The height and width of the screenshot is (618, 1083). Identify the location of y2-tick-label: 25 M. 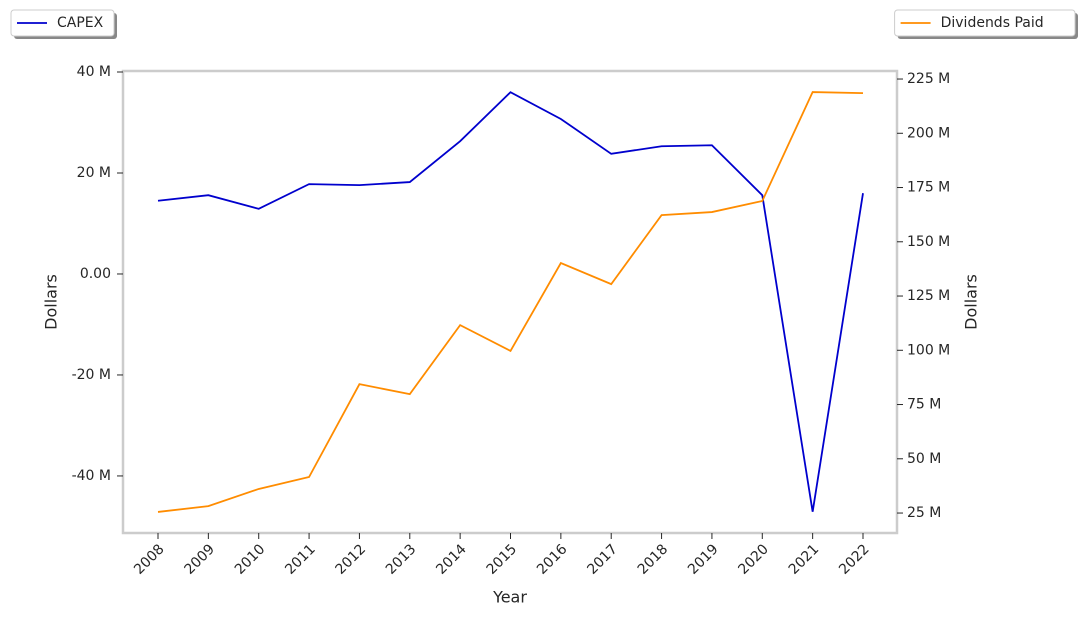
(924, 513).